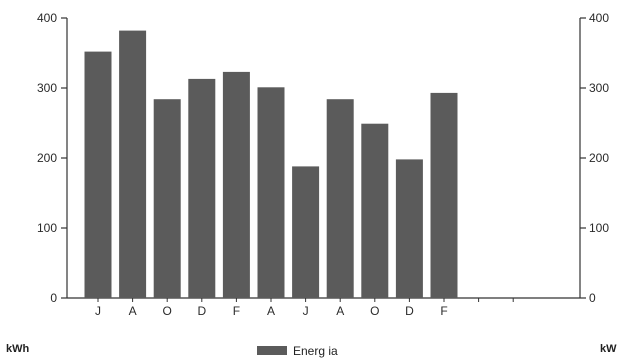 This screenshot has width=629, height=364. I want to click on legend: Energ ia, so click(297, 351).